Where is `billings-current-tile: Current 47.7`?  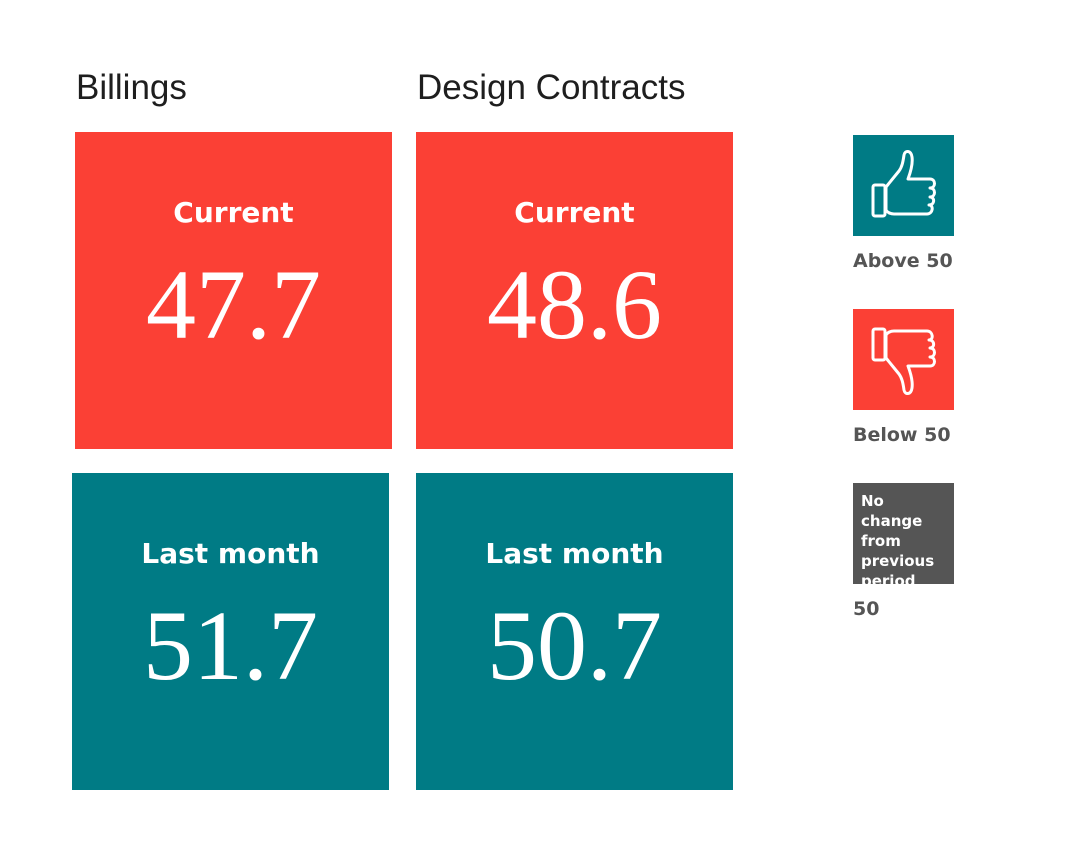
billings-current-tile: Current 47.7 is located at coordinates (233, 290).